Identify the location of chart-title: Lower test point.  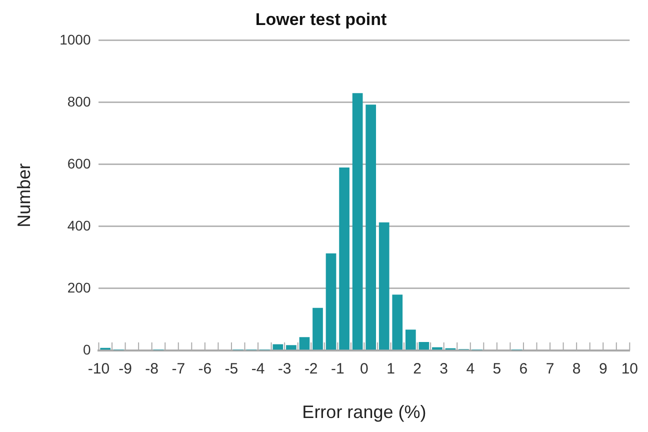
(321, 19).